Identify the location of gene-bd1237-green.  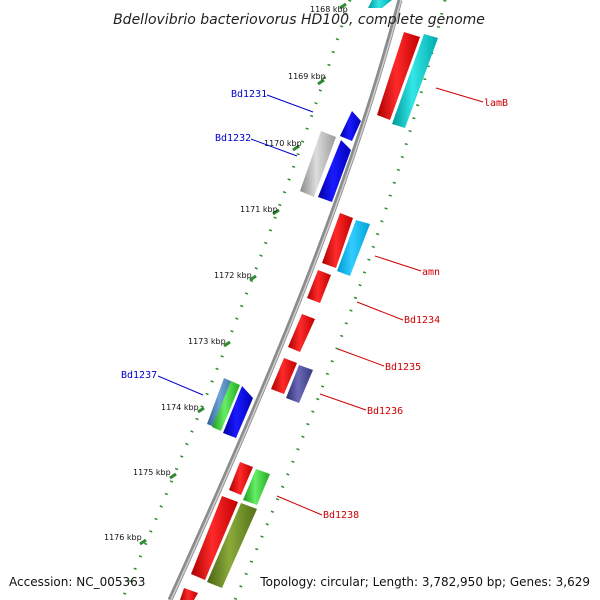
(226, 406).